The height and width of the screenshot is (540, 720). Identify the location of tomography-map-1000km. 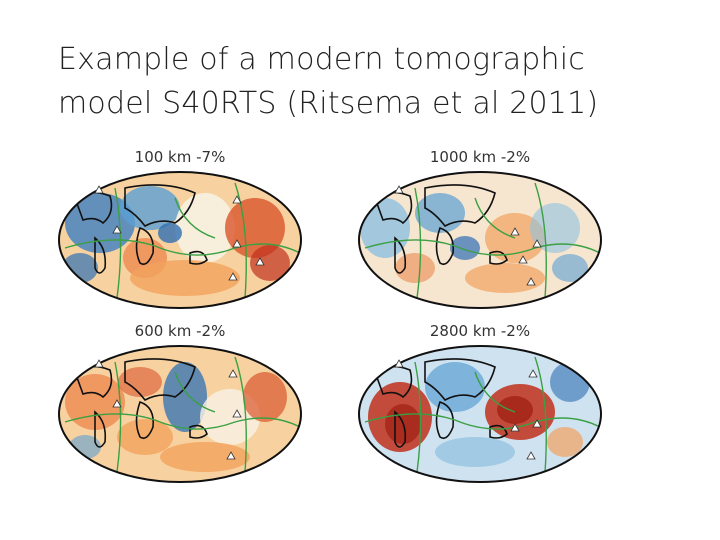
(480, 240).